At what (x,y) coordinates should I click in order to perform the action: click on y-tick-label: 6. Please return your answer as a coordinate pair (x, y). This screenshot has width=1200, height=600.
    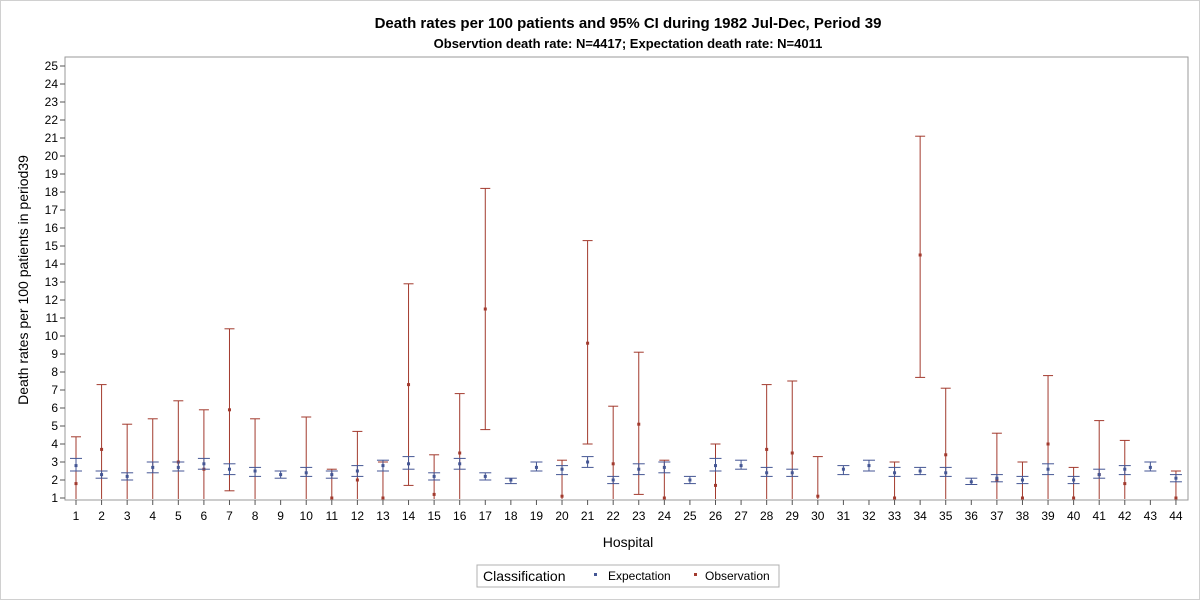
    Looking at the image, I should click on (54, 408).